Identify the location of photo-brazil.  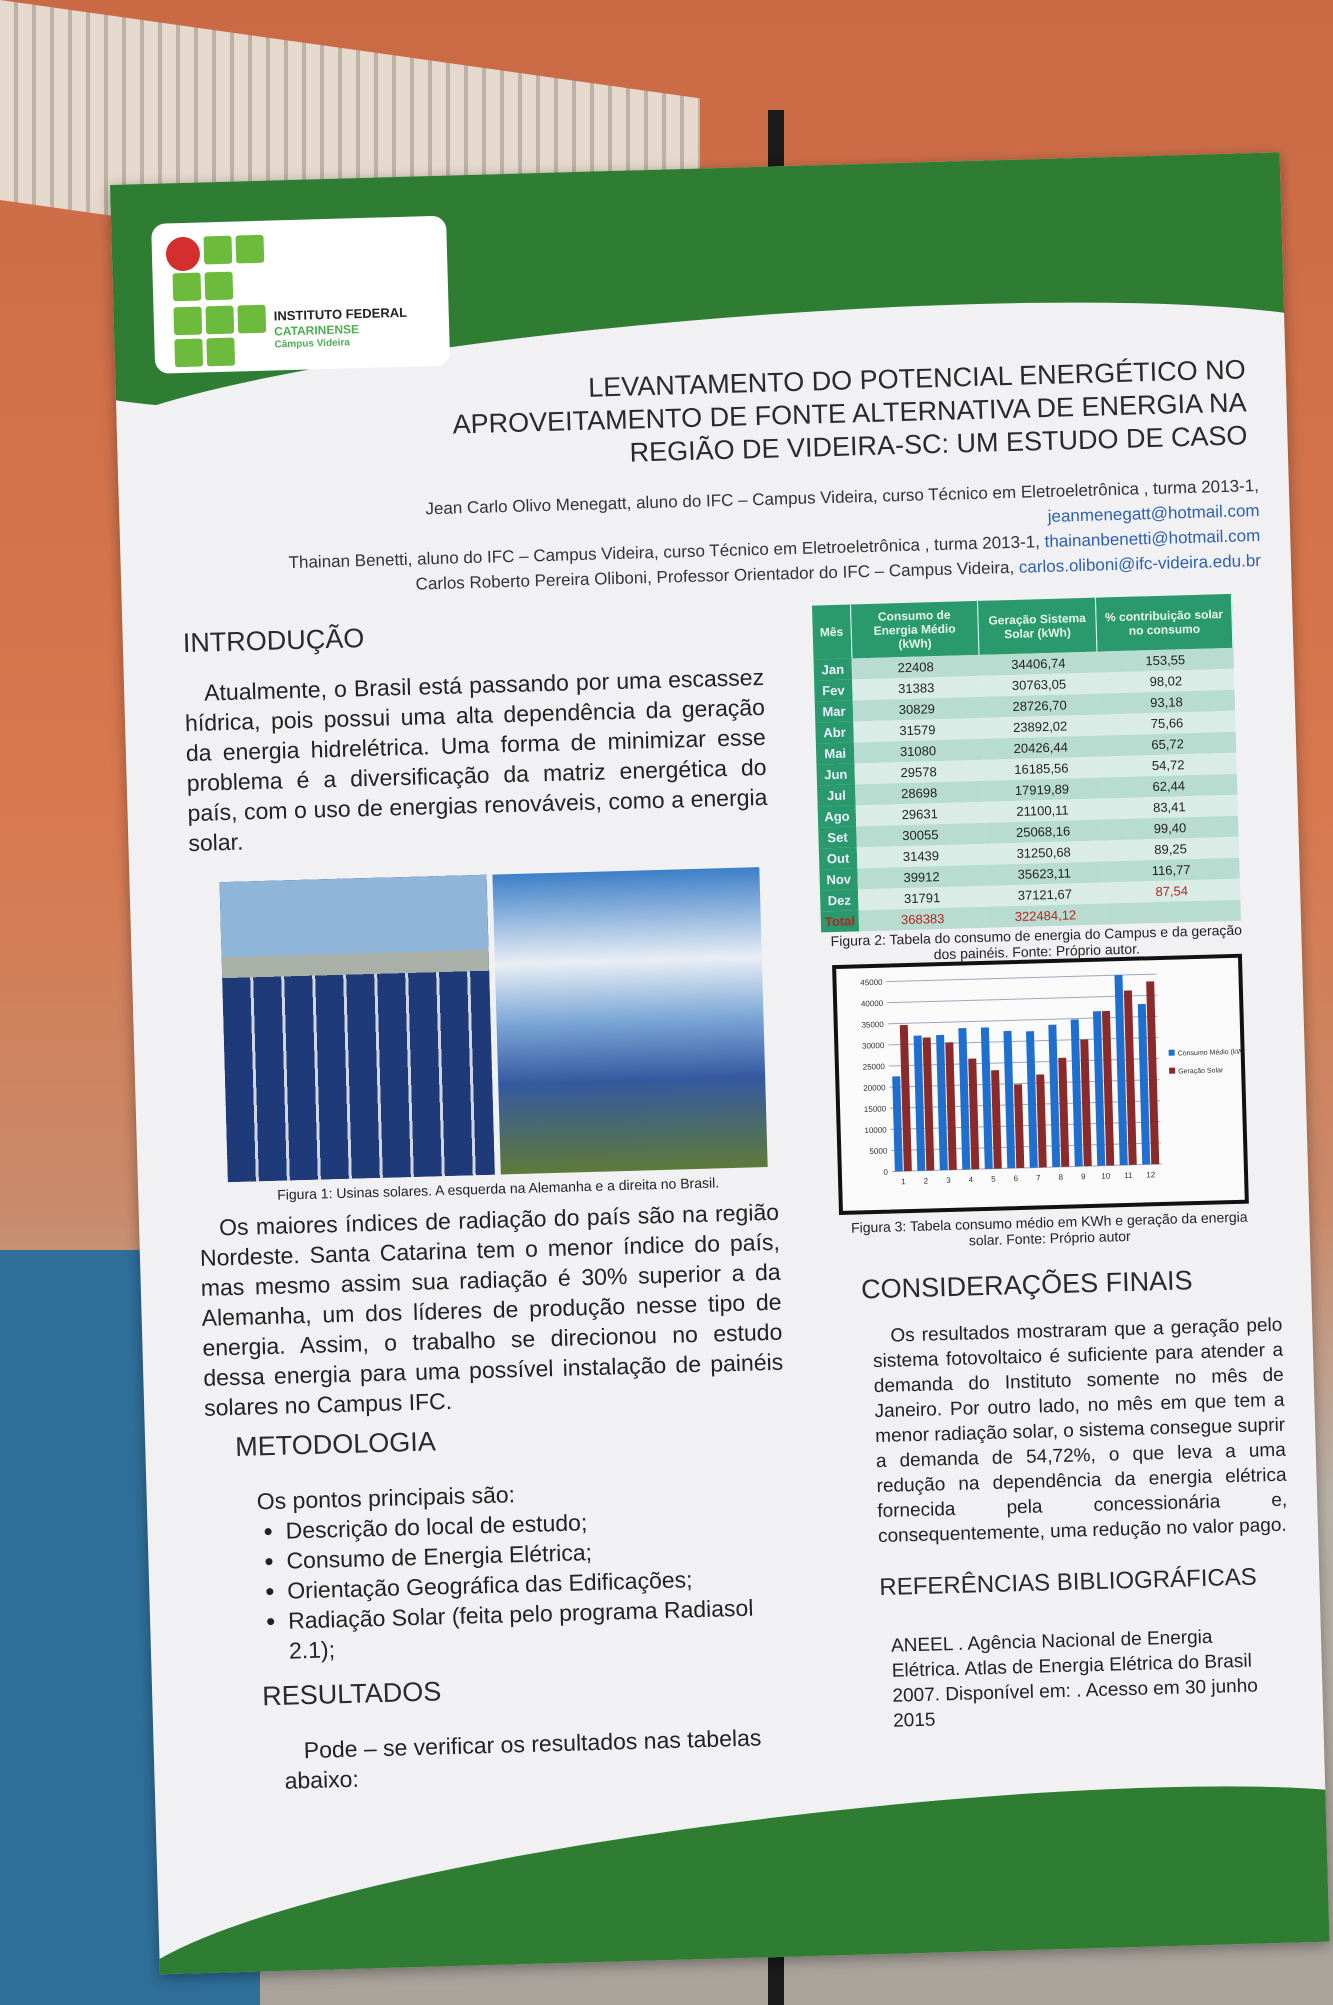
(630, 1021).